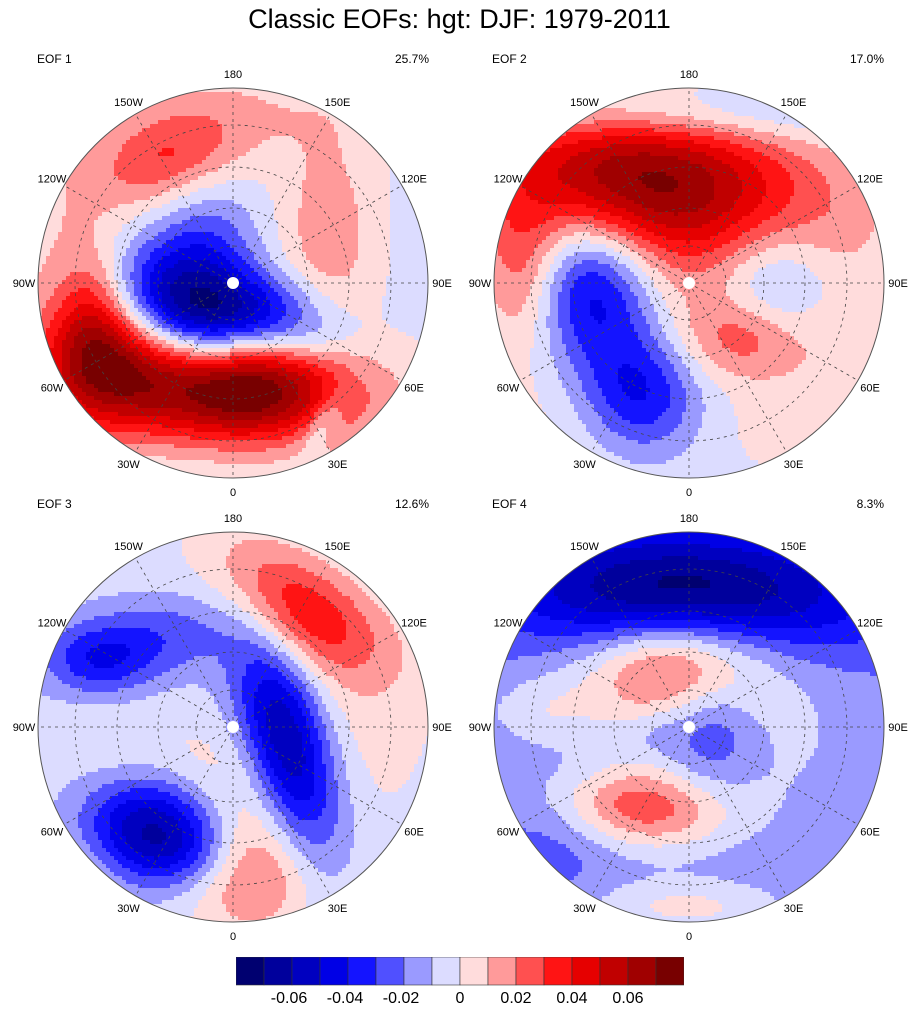  I want to click on panel-1-variance: 25.7%, so click(411, 59).